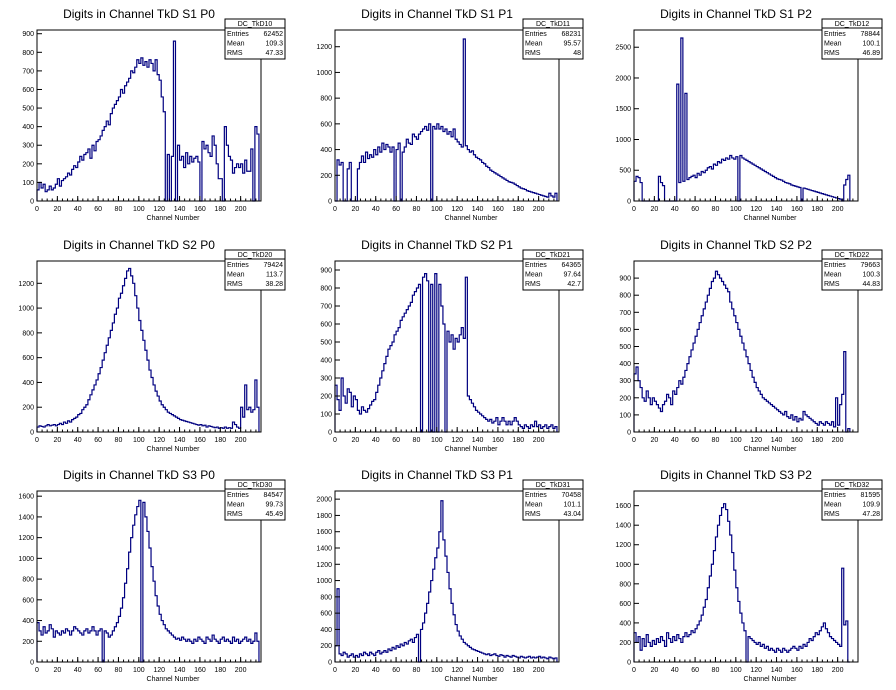 This screenshot has height=690, width=896. Describe the element at coordinates (871, 34) in the screenshot. I see `stats-value: 78844` at that location.